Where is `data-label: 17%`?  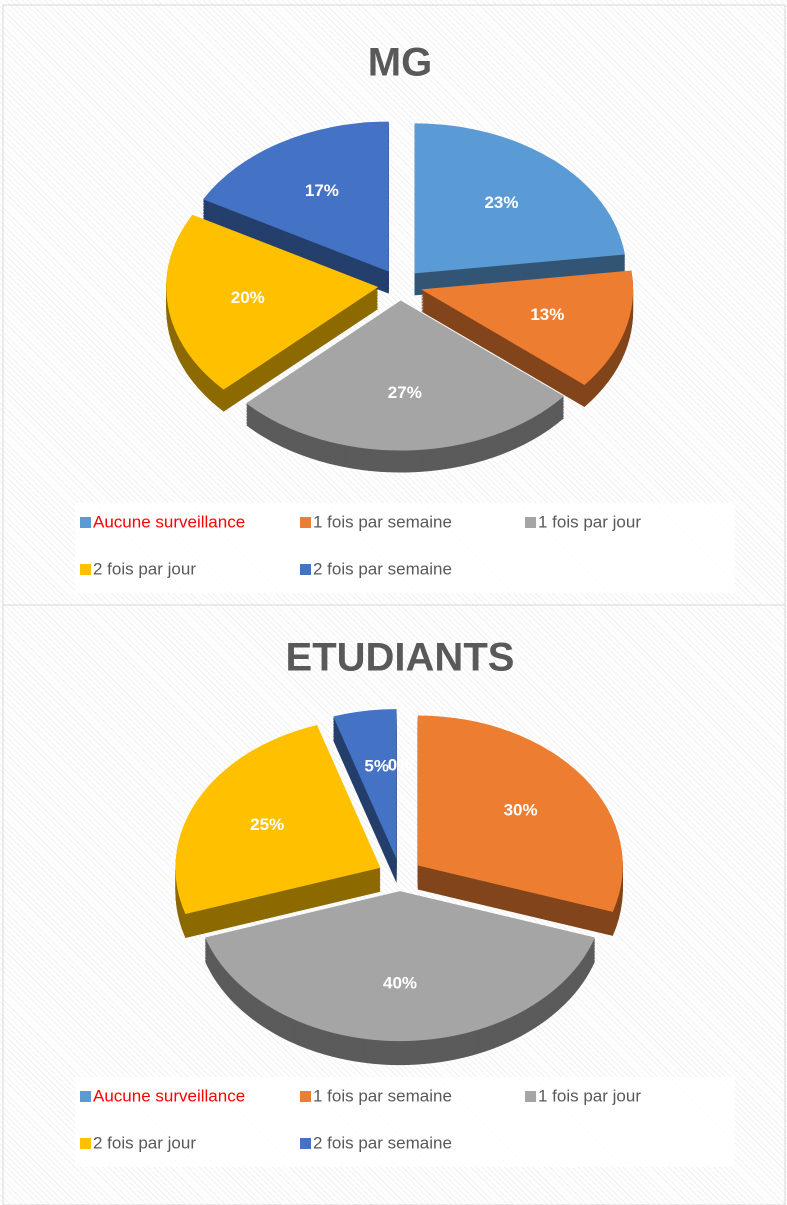
data-label: 17% is located at coordinates (322, 190).